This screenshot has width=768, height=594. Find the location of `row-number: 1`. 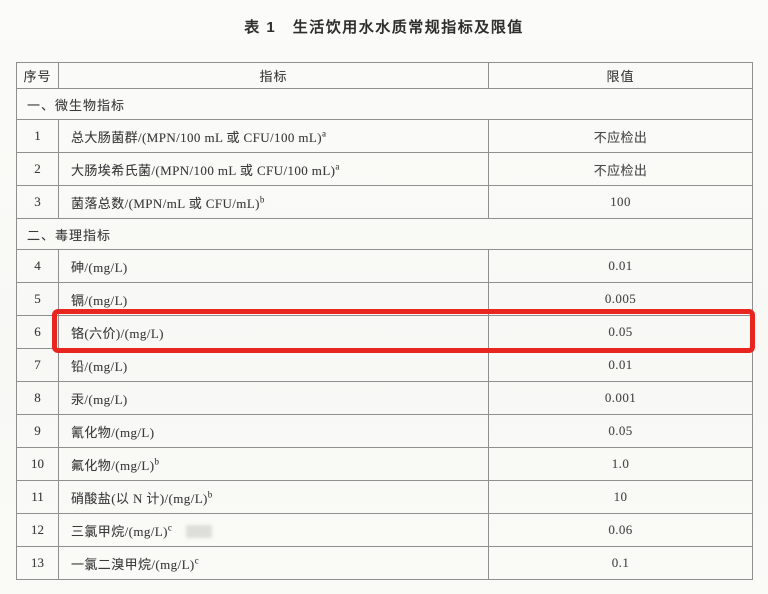

row-number: 1 is located at coordinates (37, 136).